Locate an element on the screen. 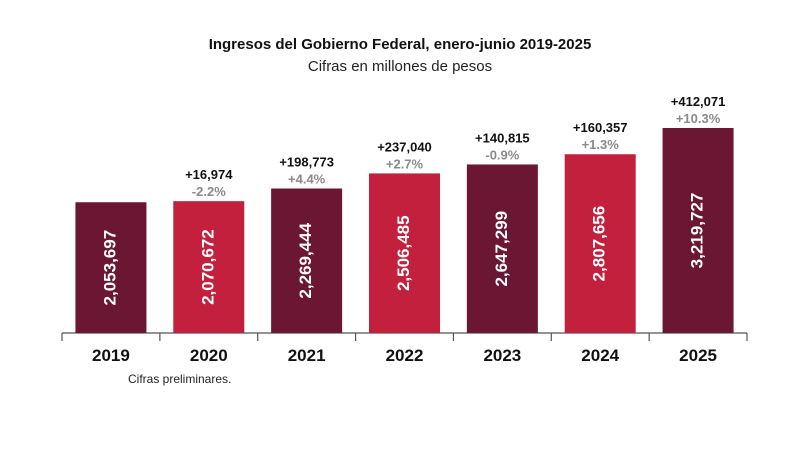 This screenshot has width=800, height=450. x-tick-label: 2023 is located at coordinates (502, 355).